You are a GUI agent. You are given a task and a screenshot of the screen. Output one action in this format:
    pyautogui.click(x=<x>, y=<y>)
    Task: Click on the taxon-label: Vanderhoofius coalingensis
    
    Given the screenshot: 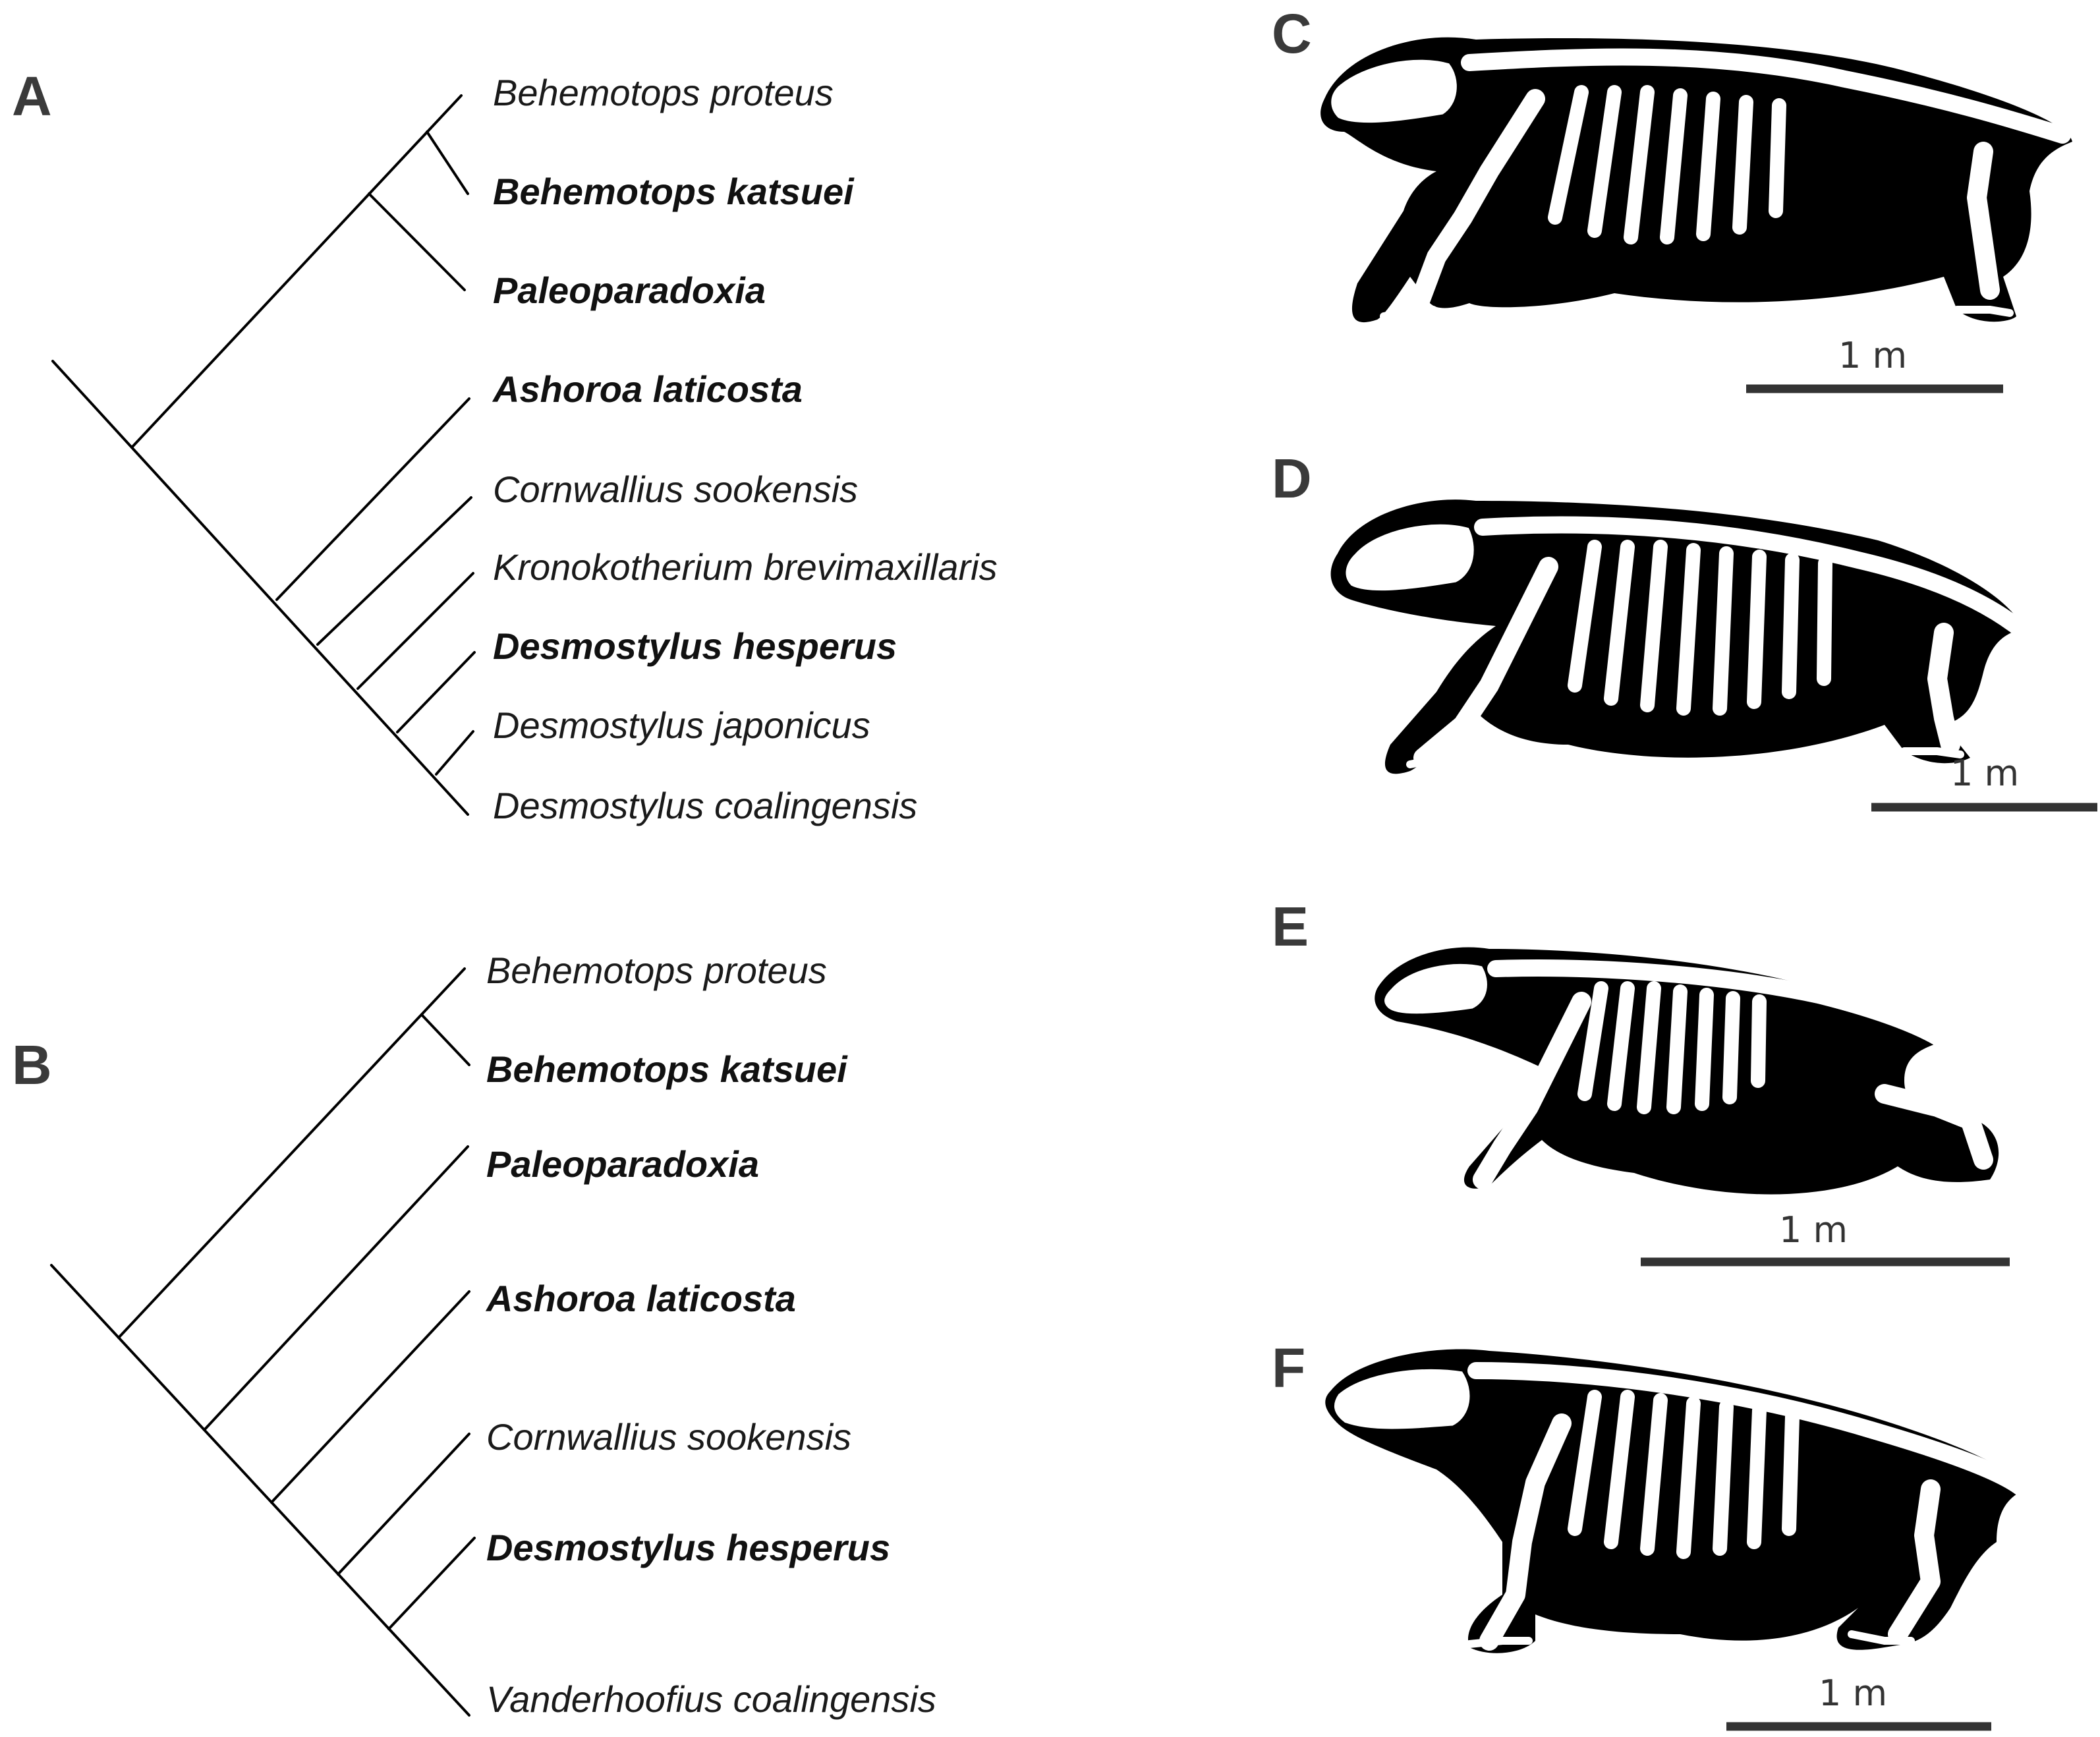 What is the action you would take?
    pyautogui.click(x=711, y=1699)
    